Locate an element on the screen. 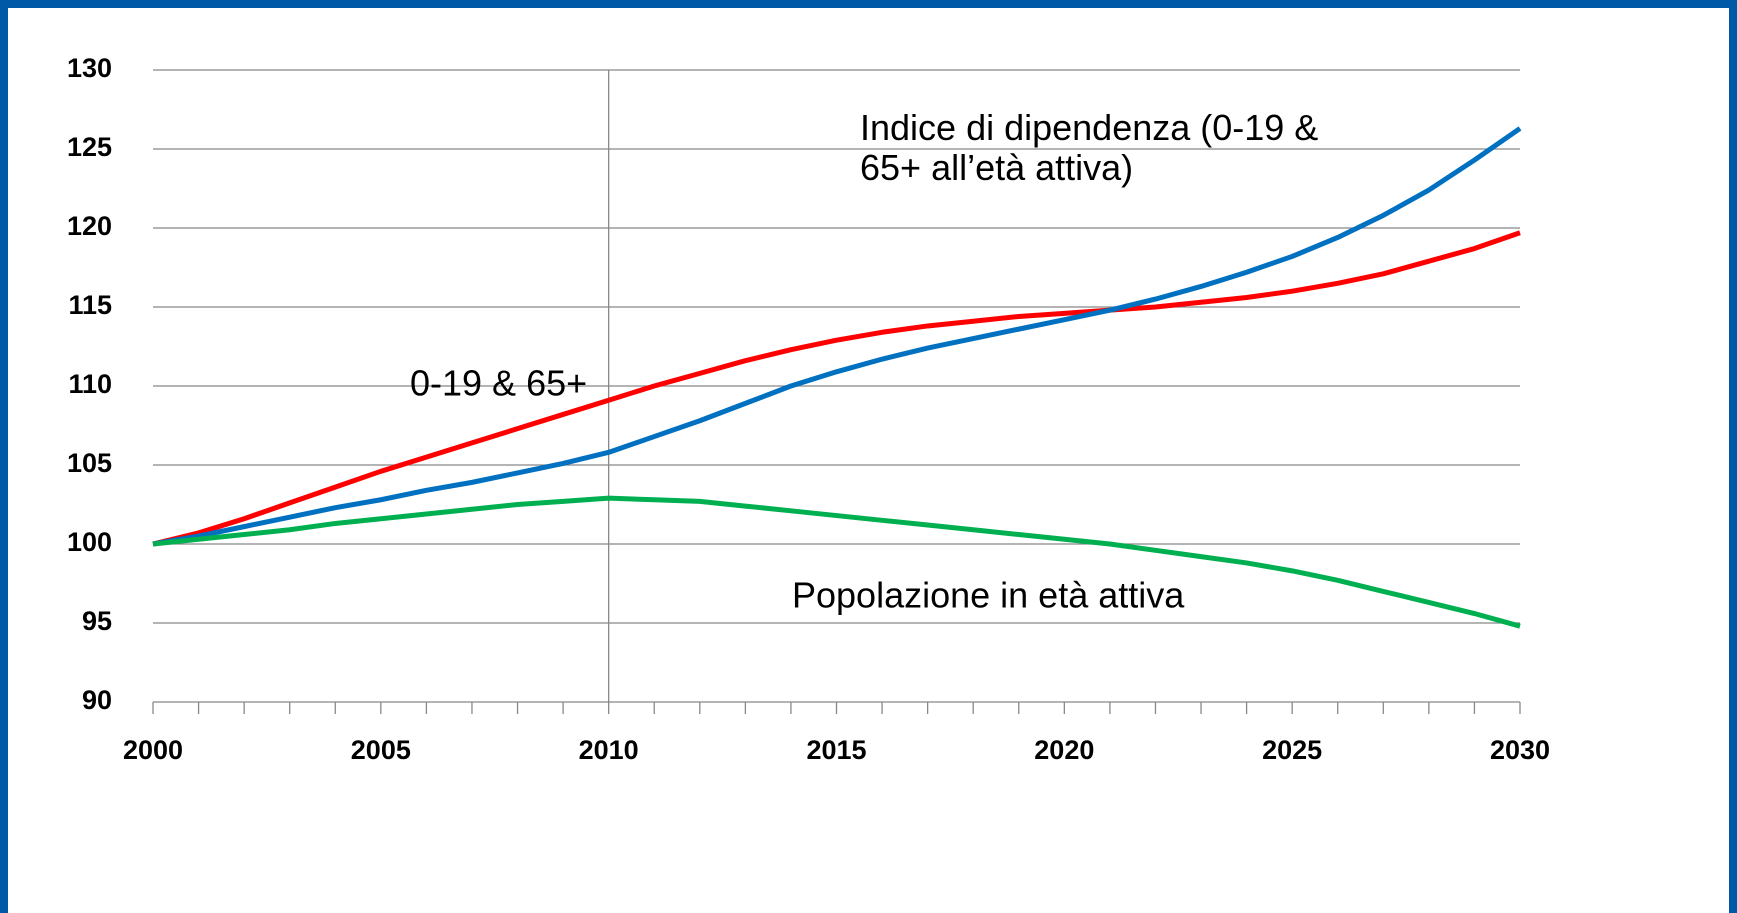 The height and width of the screenshot is (913, 1737). x-tick-label: 2030 is located at coordinates (1520, 750).